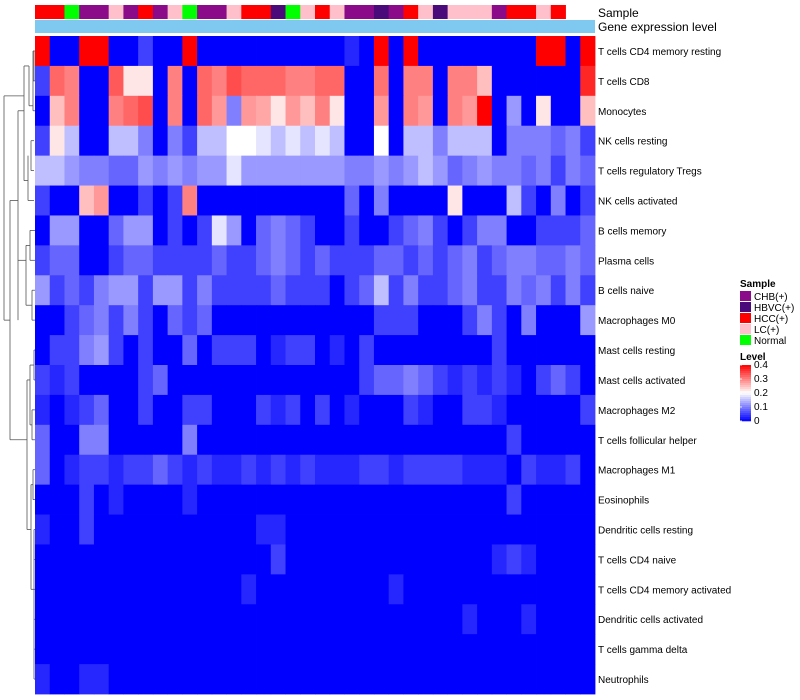 Image resolution: width=800 pixels, height=700 pixels. What do you see at coordinates (745, 307) in the screenshot?
I see `sample-legend-swatch` at bounding box center [745, 307].